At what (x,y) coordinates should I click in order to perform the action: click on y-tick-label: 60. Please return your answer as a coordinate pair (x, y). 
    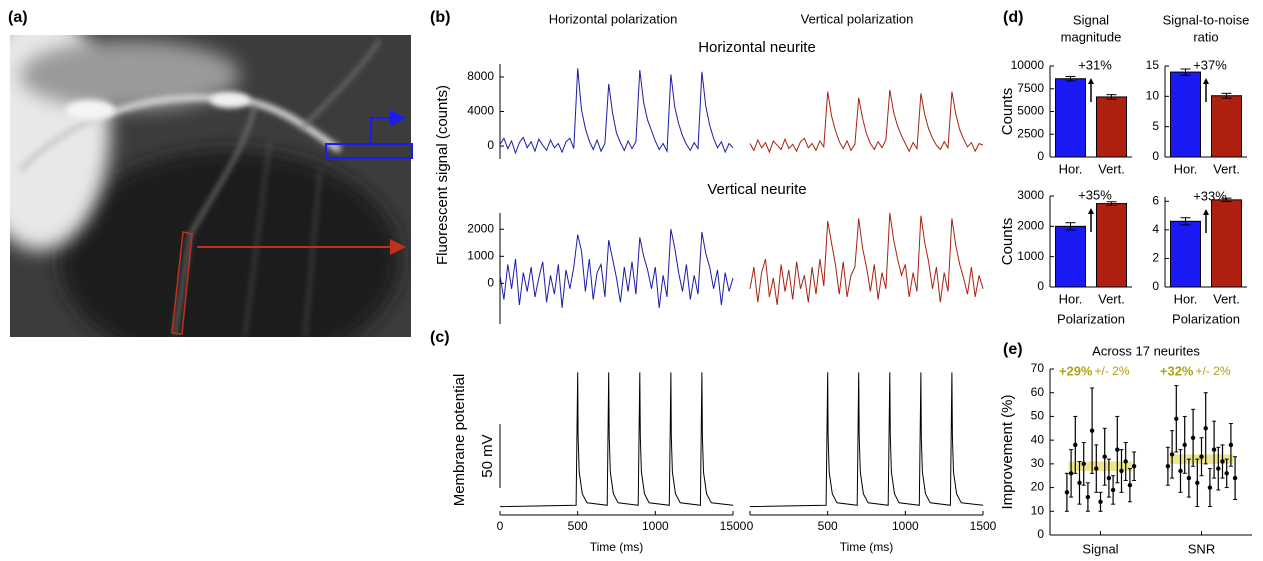
    Looking at the image, I should click on (1038, 392).